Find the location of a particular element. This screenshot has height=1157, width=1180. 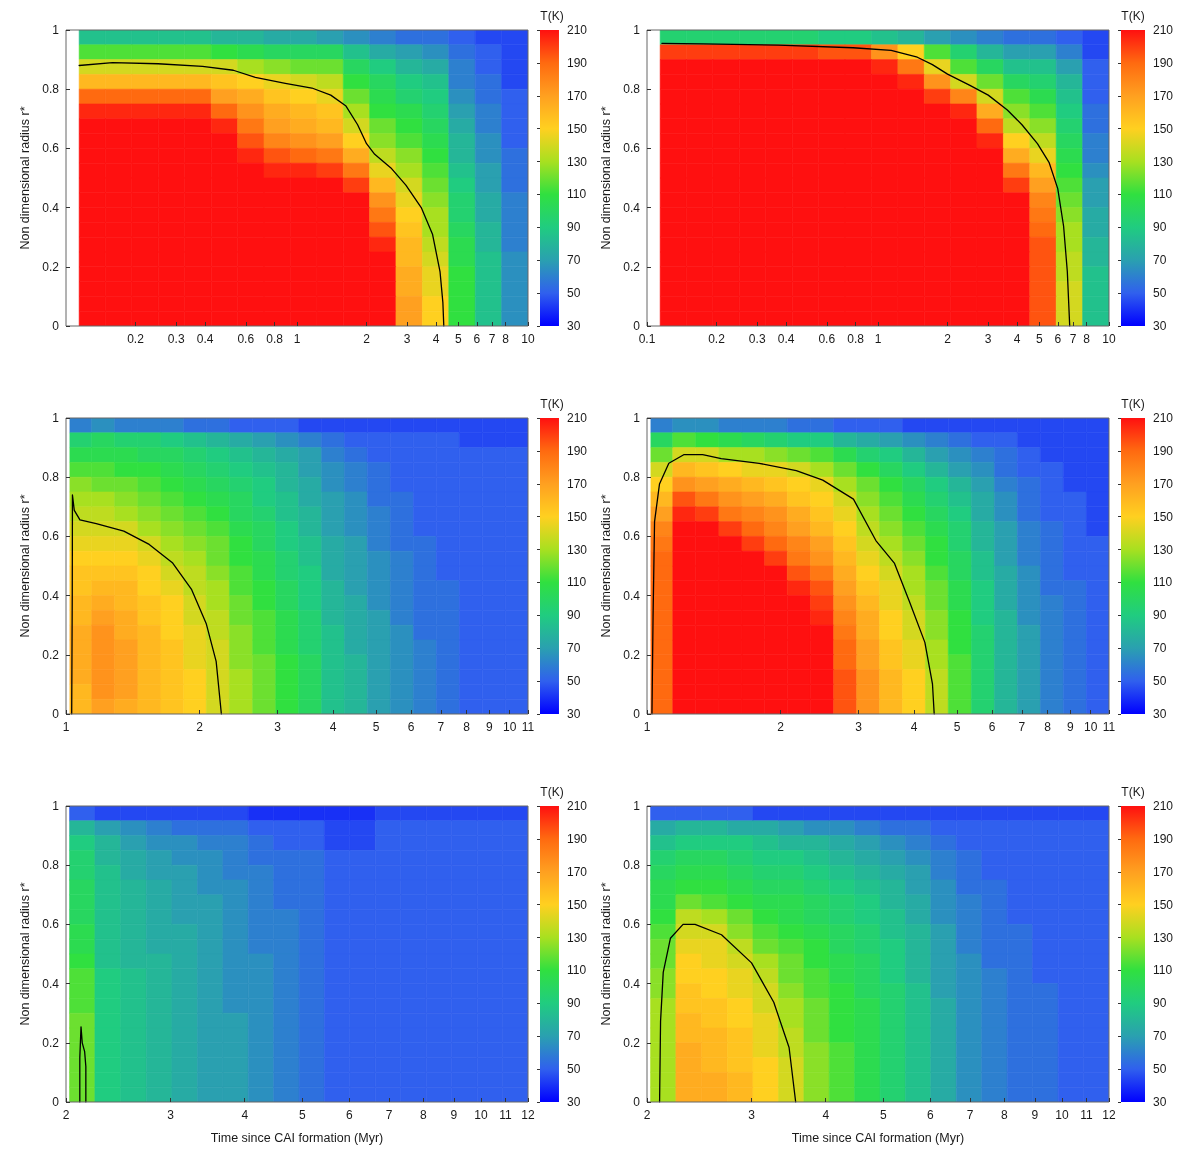

x-tick-label: 0.2 is located at coordinates (717, 339).